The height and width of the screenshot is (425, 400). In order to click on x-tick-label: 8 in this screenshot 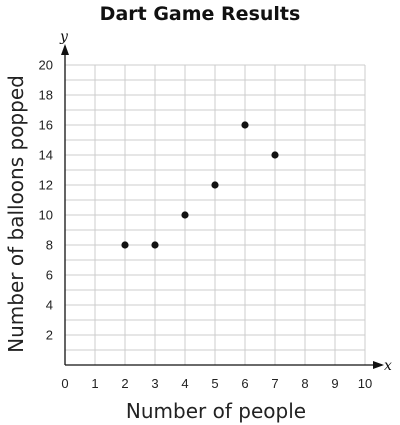, I will do `click(304, 383)`.